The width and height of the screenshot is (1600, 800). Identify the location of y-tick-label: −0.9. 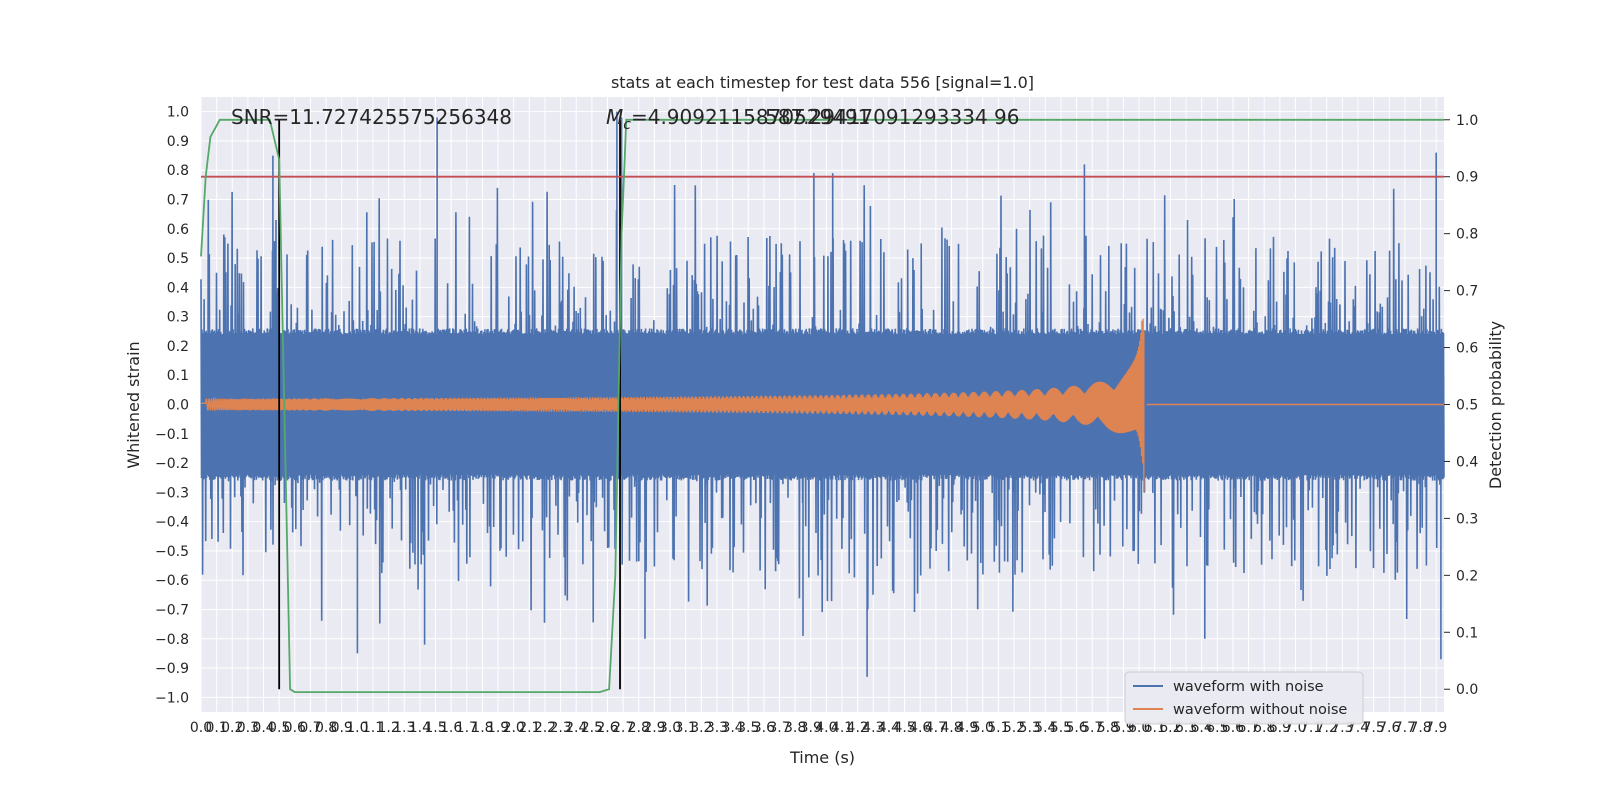
(172, 669).